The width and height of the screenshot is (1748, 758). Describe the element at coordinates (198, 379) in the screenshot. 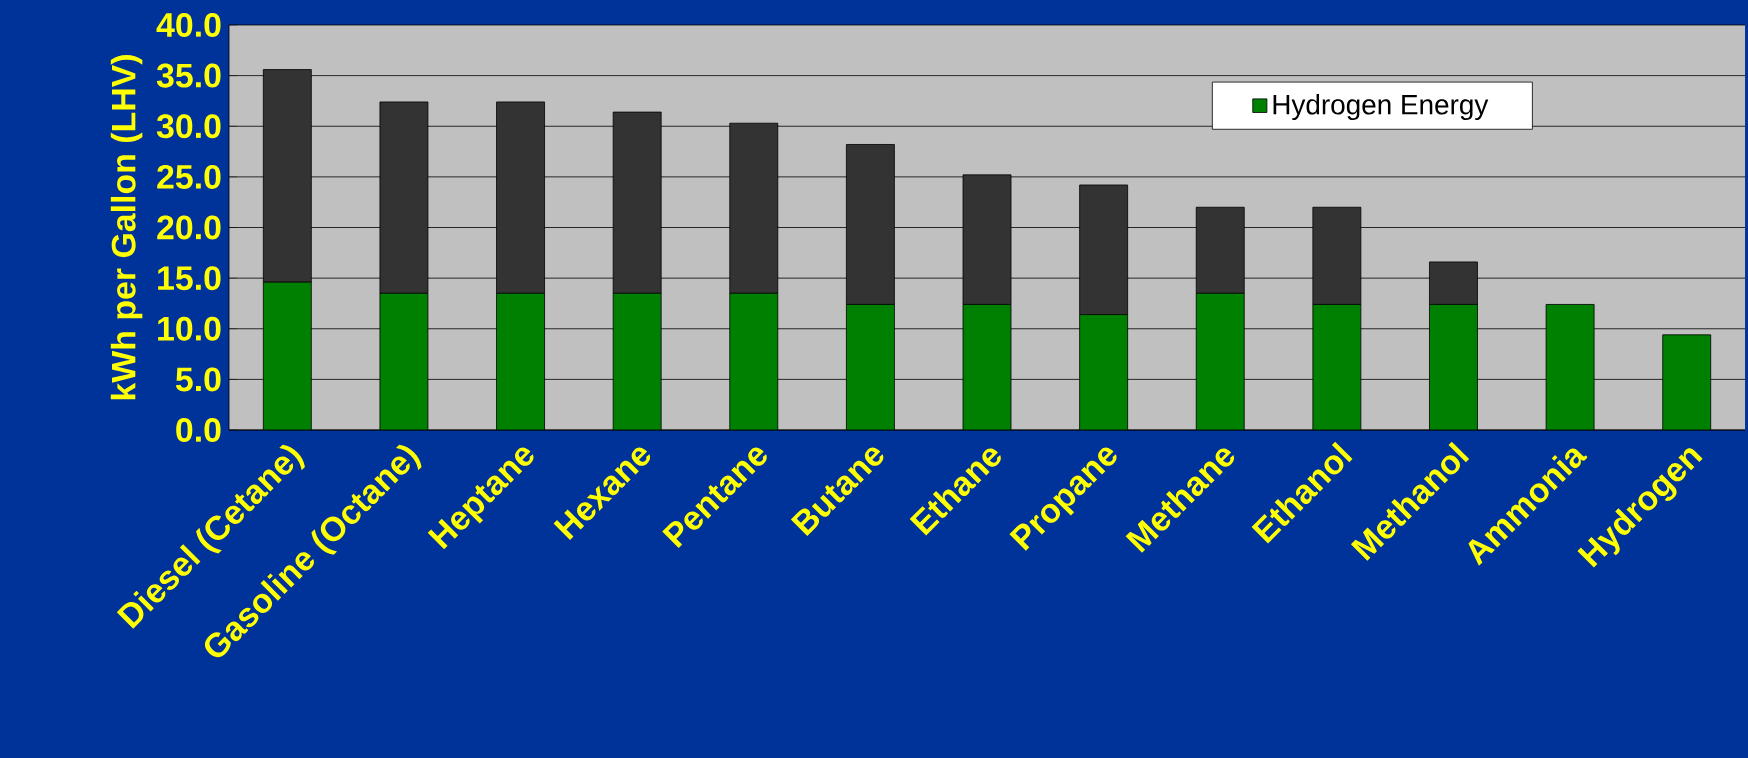

I see `y-tick-label: 5.0` at that location.